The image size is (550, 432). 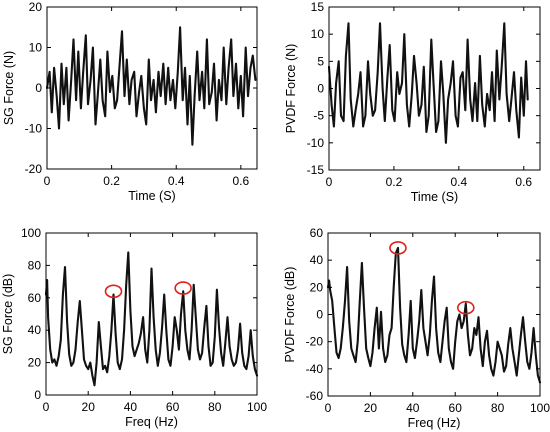 What do you see at coordinates (31, 233) in the screenshot?
I see `y-tick-label: 100` at bounding box center [31, 233].